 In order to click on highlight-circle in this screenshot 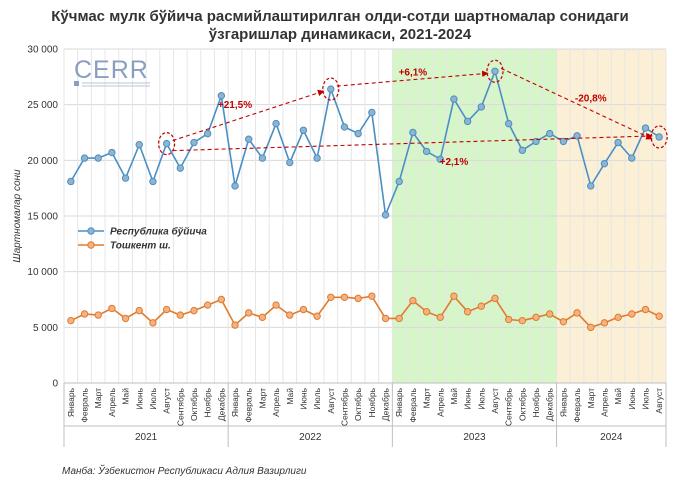, I will do `click(495, 71)`.